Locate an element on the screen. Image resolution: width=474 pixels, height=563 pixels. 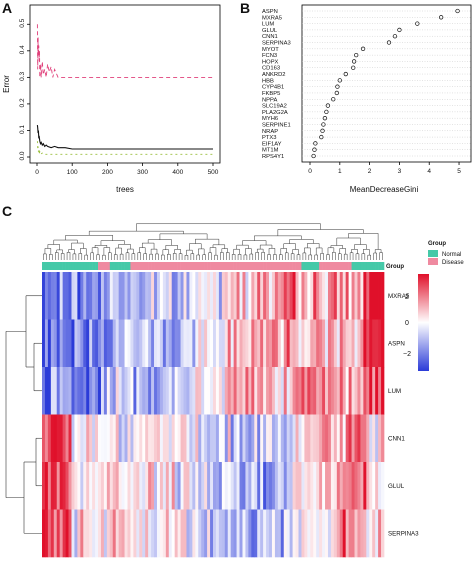
colorbar is located at coordinates (423, 322).